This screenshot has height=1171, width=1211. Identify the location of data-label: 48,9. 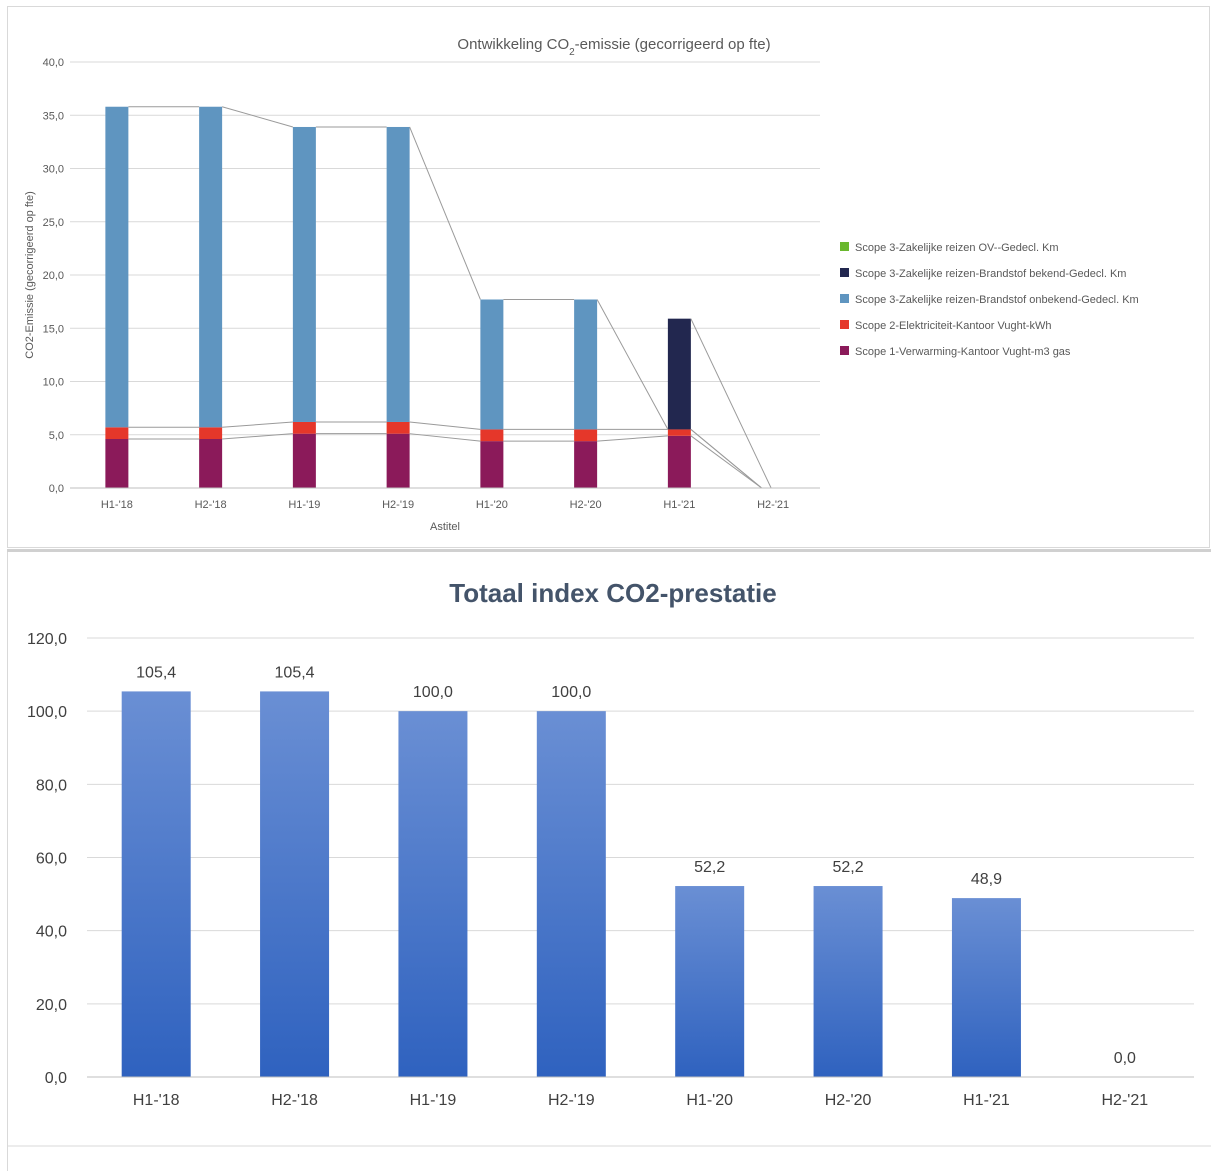
(986, 879).